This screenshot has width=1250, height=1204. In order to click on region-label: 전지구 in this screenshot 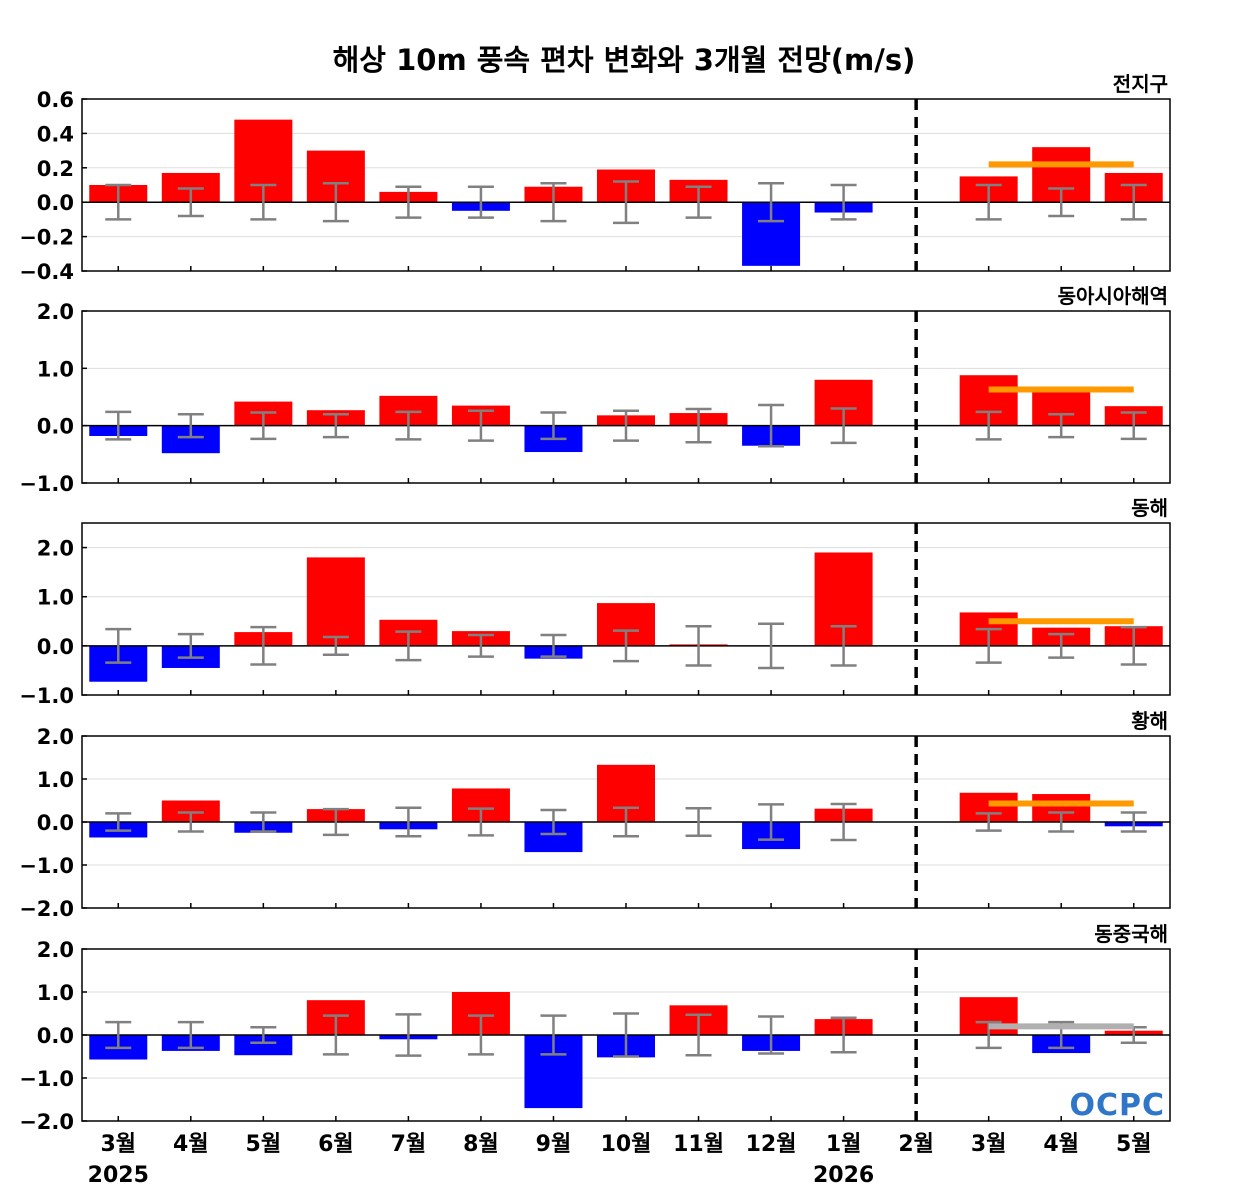, I will do `click(1140, 84)`.